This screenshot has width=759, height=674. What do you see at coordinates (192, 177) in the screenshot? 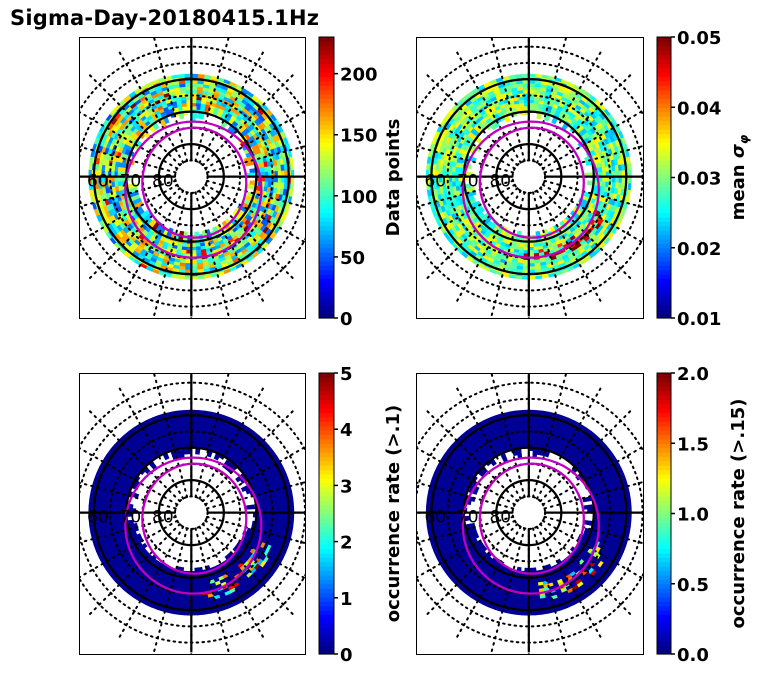
I see `plot-area: 60 70 80` at bounding box center [192, 177].